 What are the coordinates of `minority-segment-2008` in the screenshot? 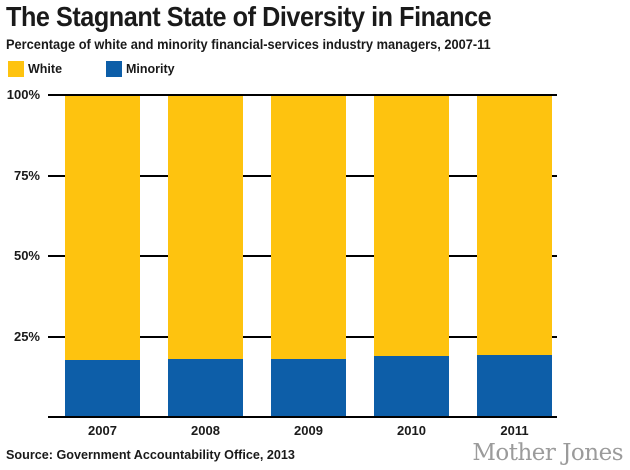 It's located at (205, 387).